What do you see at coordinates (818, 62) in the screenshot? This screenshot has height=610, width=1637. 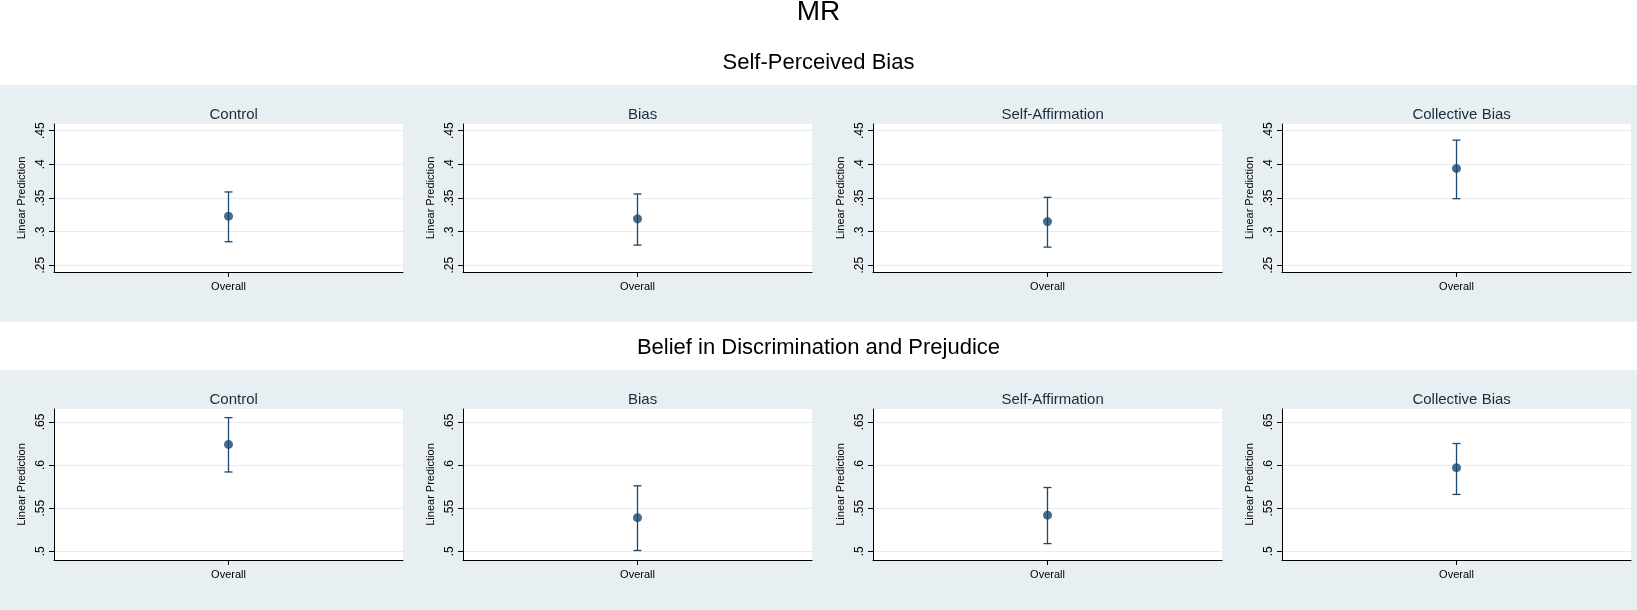 I see `text: Self-Perceived Bias` at bounding box center [818, 62].